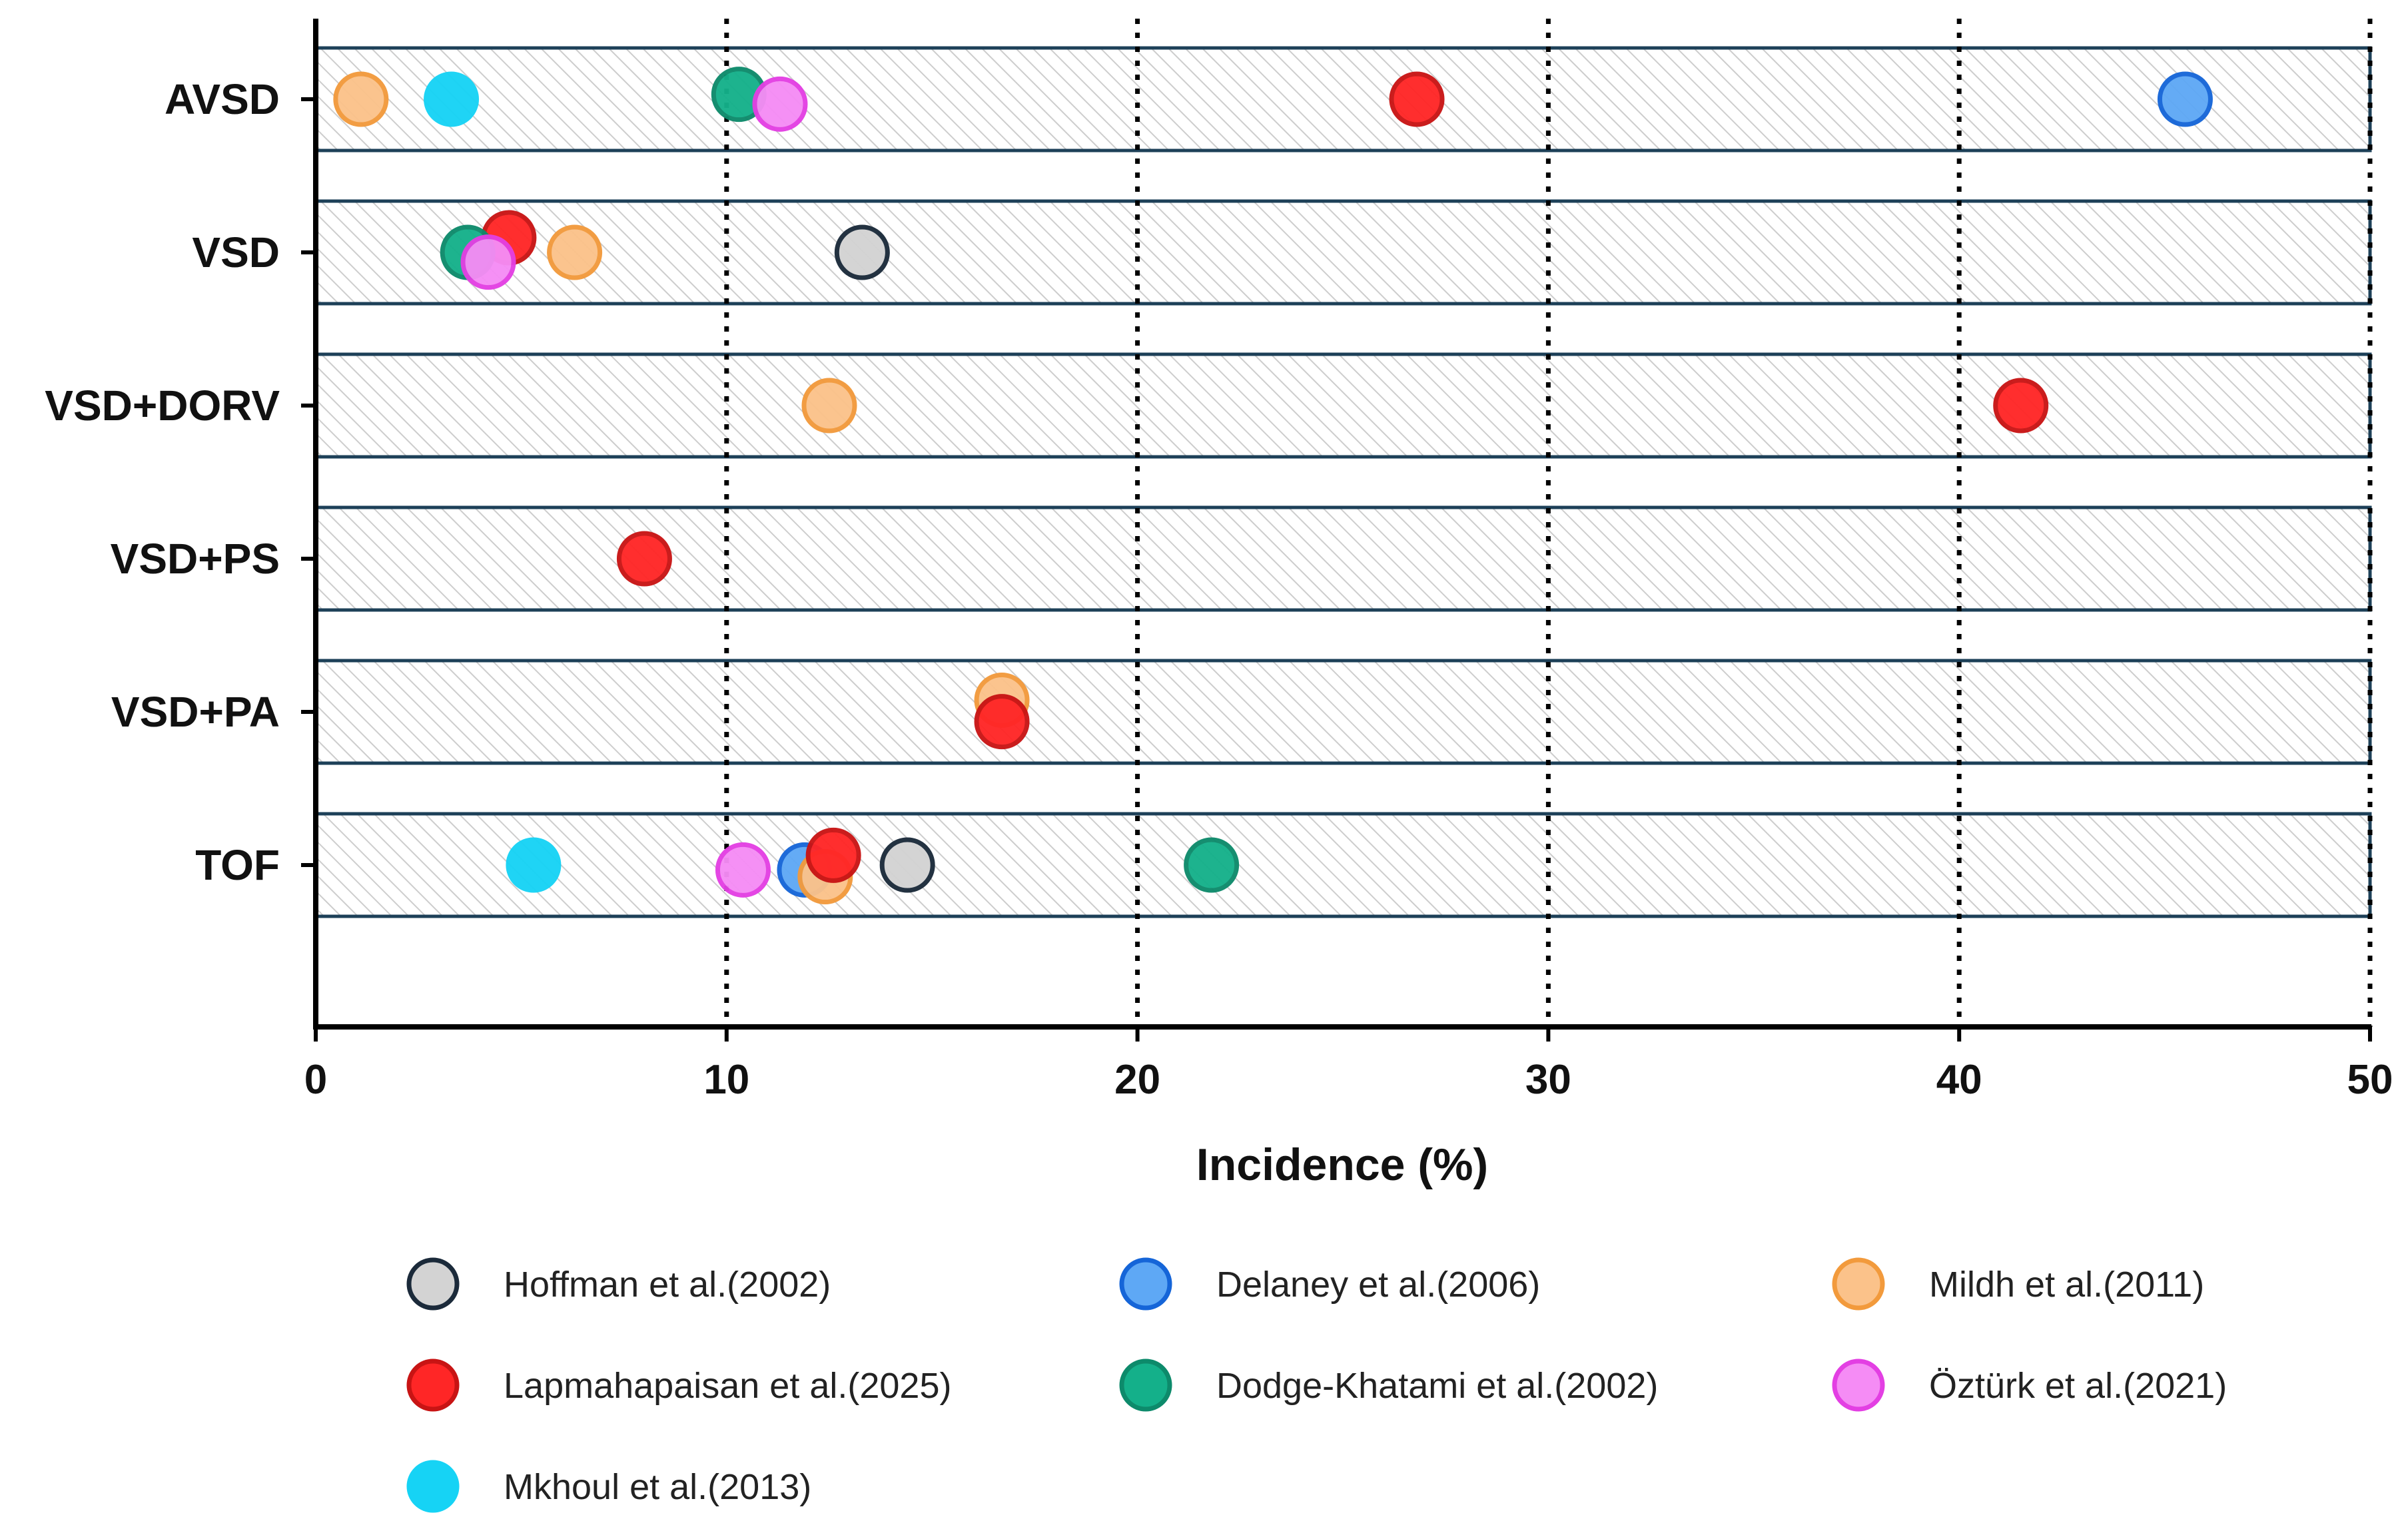 This screenshot has height=1521, width=2408. Describe the element at coordinates (162, 406) in the screenshot. I see `y-label-vsd-dorv: VSD+DORV` at that location.